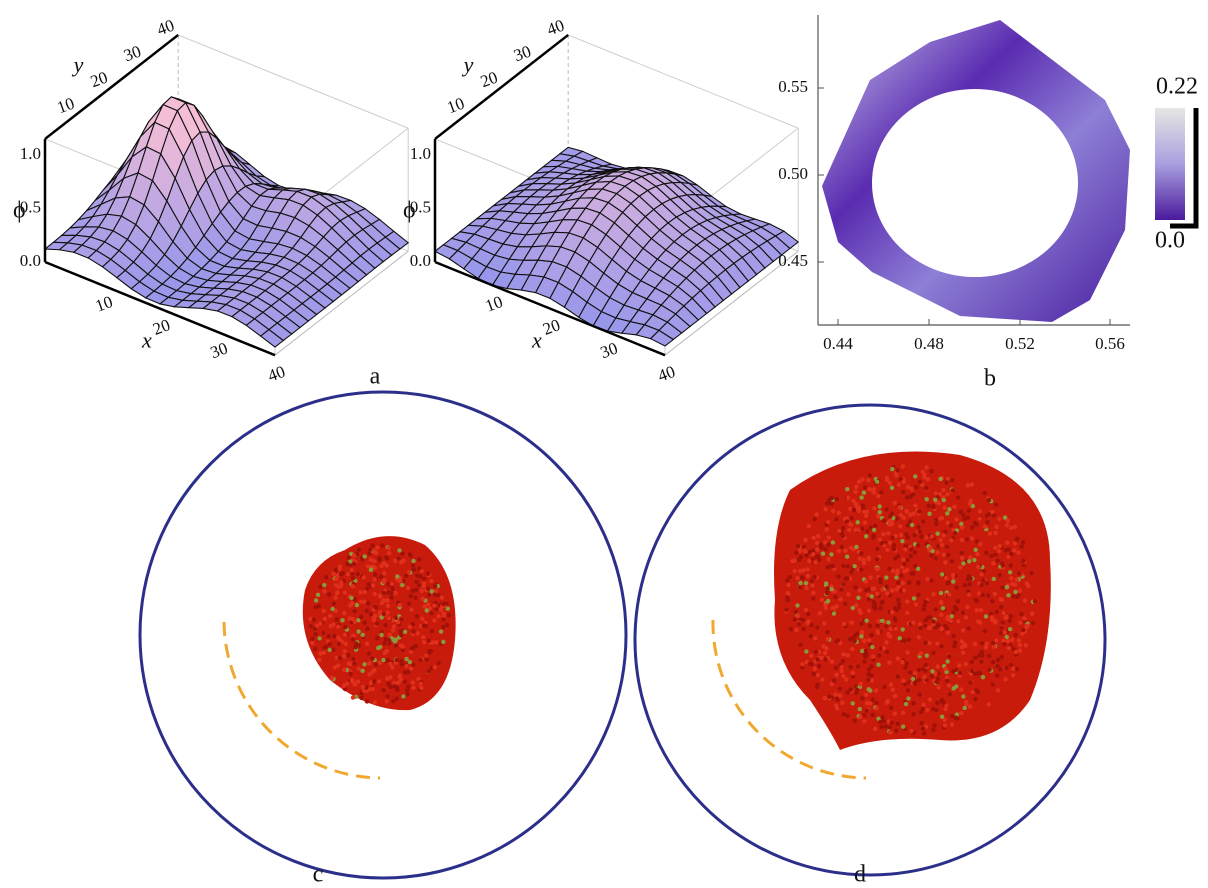 This screenshot has height=888, width=1208. I want to click on x-axis-label: x, so click(146, 340).